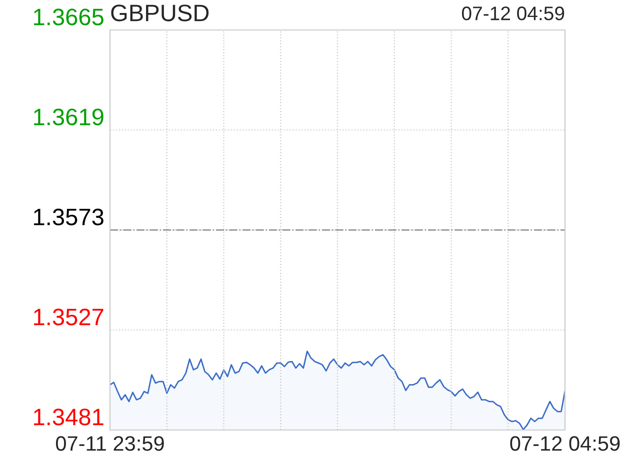  I want to click on text: 07-12 04:59, so click(513, 13).